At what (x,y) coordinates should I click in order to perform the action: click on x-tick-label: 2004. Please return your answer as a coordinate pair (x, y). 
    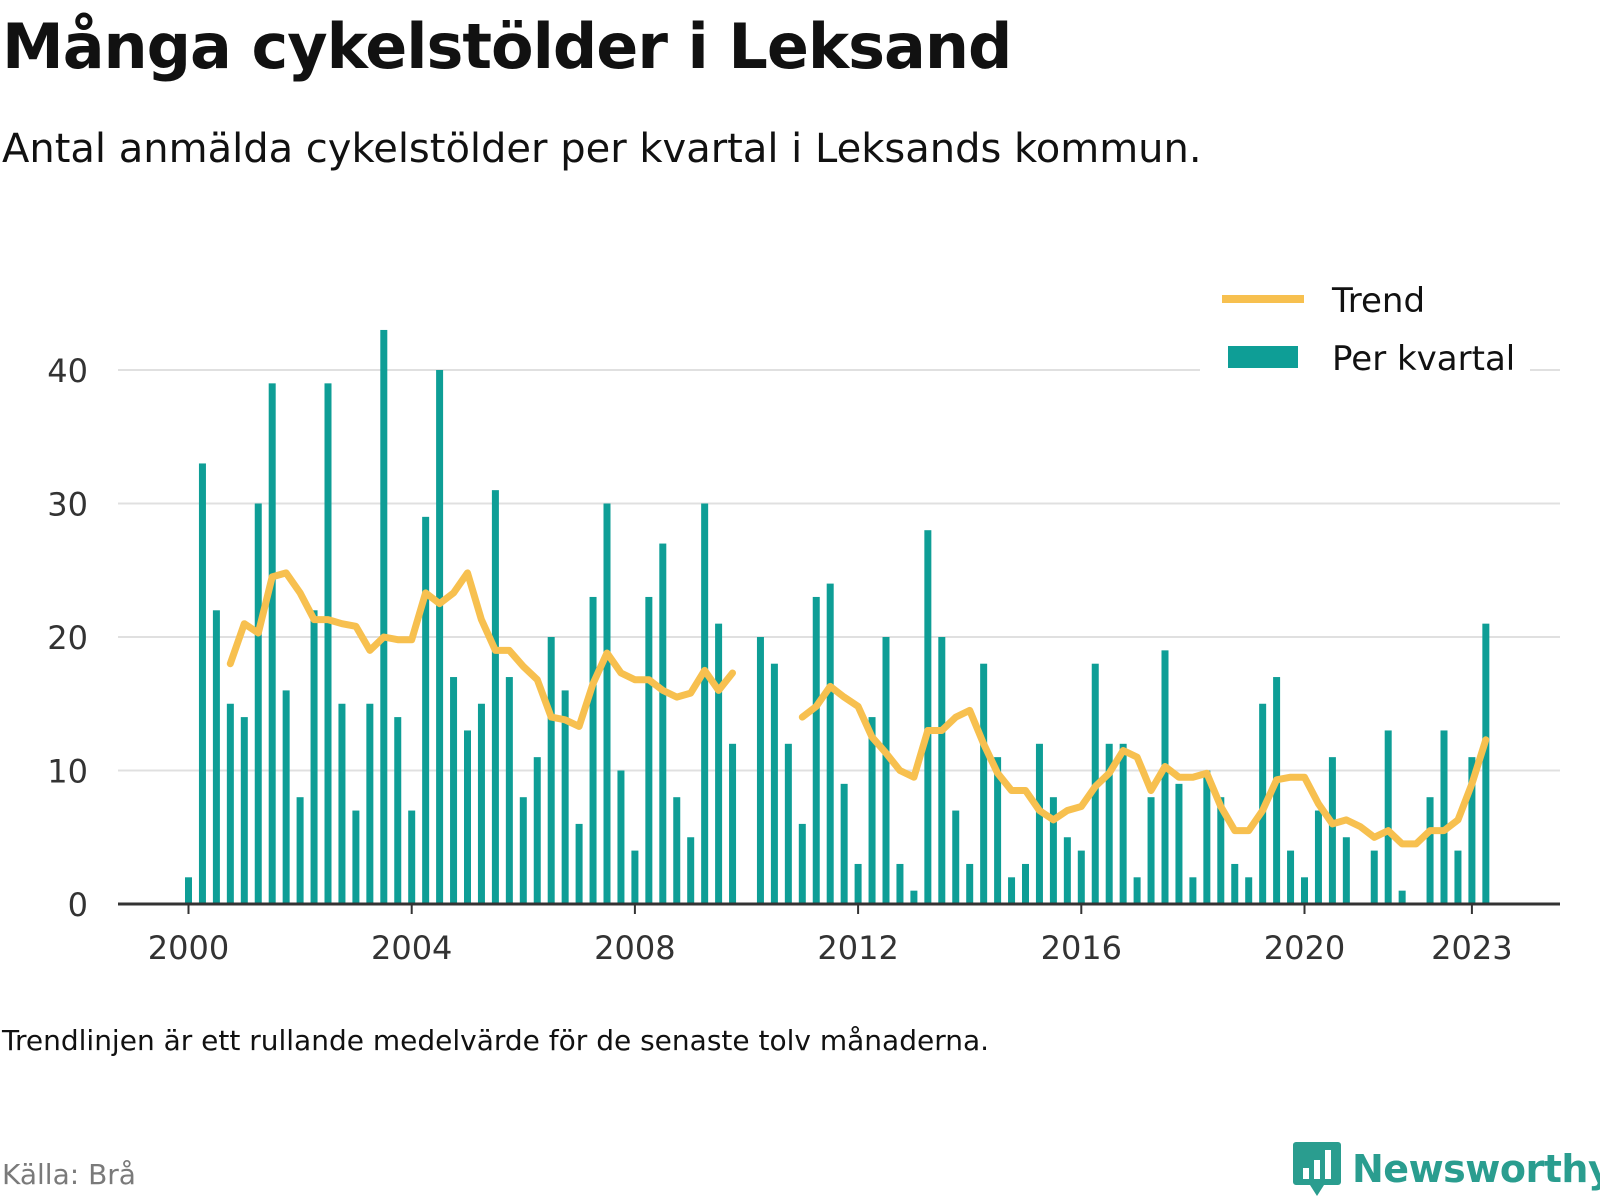
    Looking at the image, I should click on (411, 948).